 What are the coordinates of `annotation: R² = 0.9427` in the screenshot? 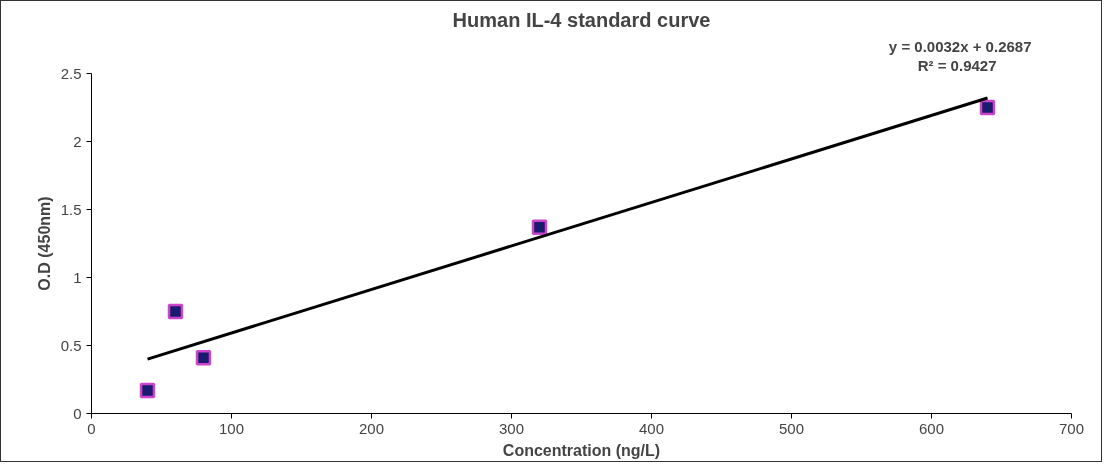 It's located at (957, 65).